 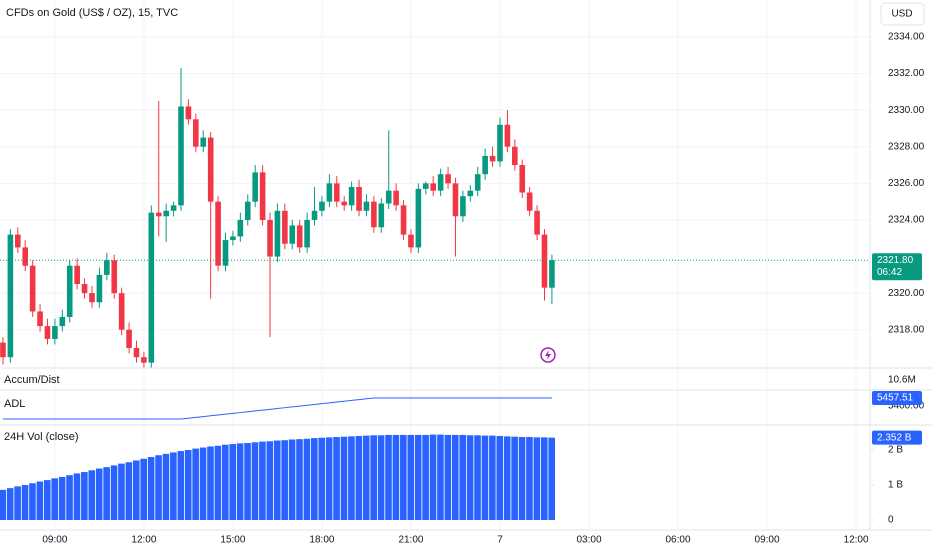 What do you see at coordinates (891, 520) in the screenshot?
I see `y-tick-label: 0` at bounding box center [891, 520].